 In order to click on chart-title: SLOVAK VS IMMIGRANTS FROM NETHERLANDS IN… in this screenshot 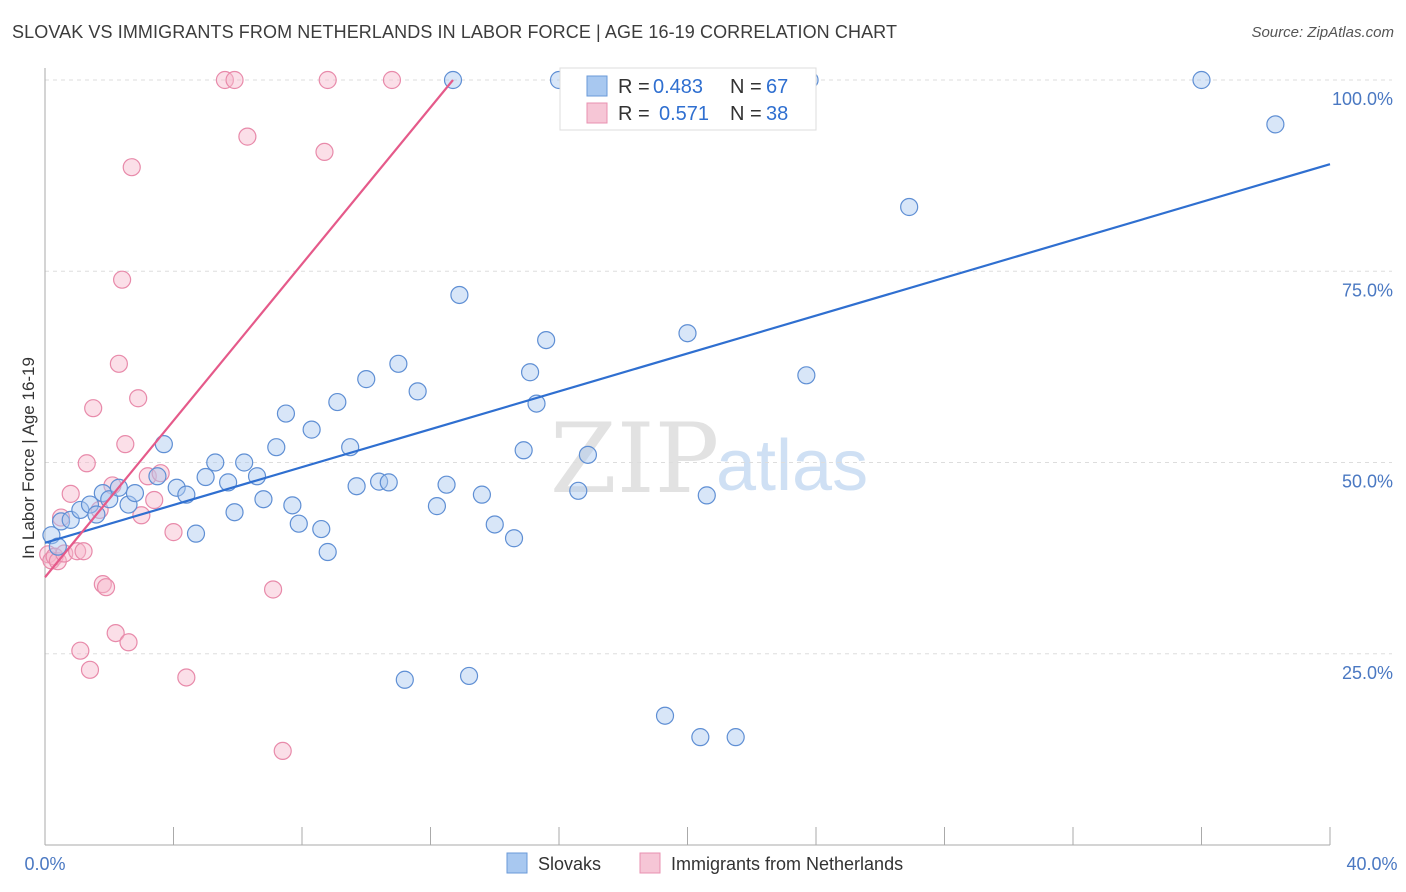, I will do `click(455, 32)`.